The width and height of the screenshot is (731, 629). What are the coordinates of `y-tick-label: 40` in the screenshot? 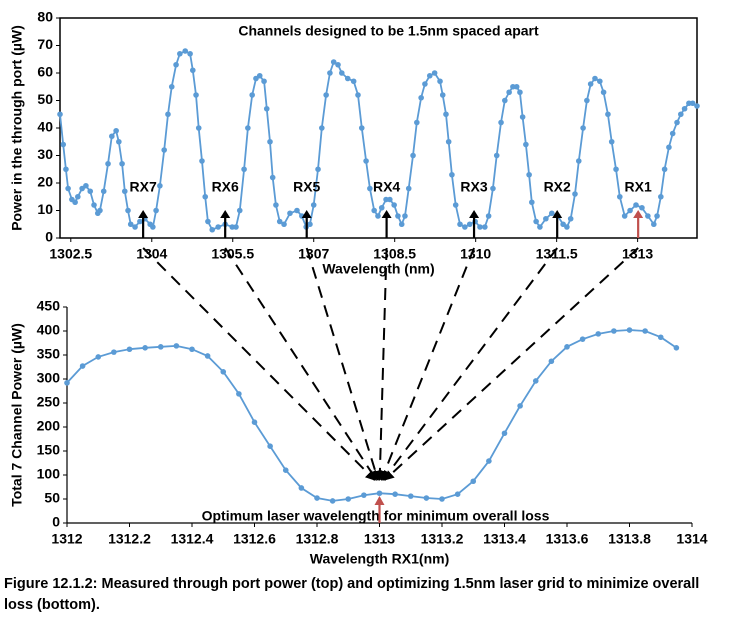 It's located at (45, 127).